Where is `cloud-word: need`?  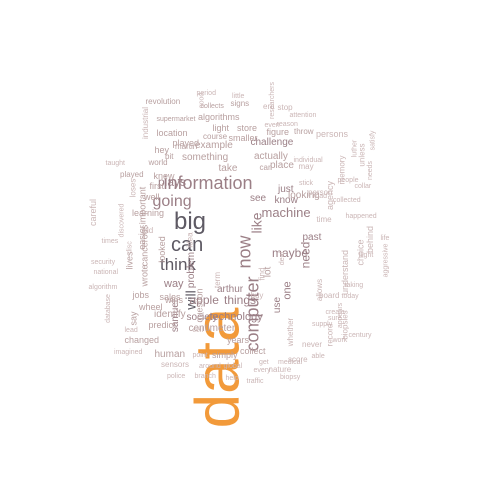 cloud-word: need is located at coordinates (304, 255).